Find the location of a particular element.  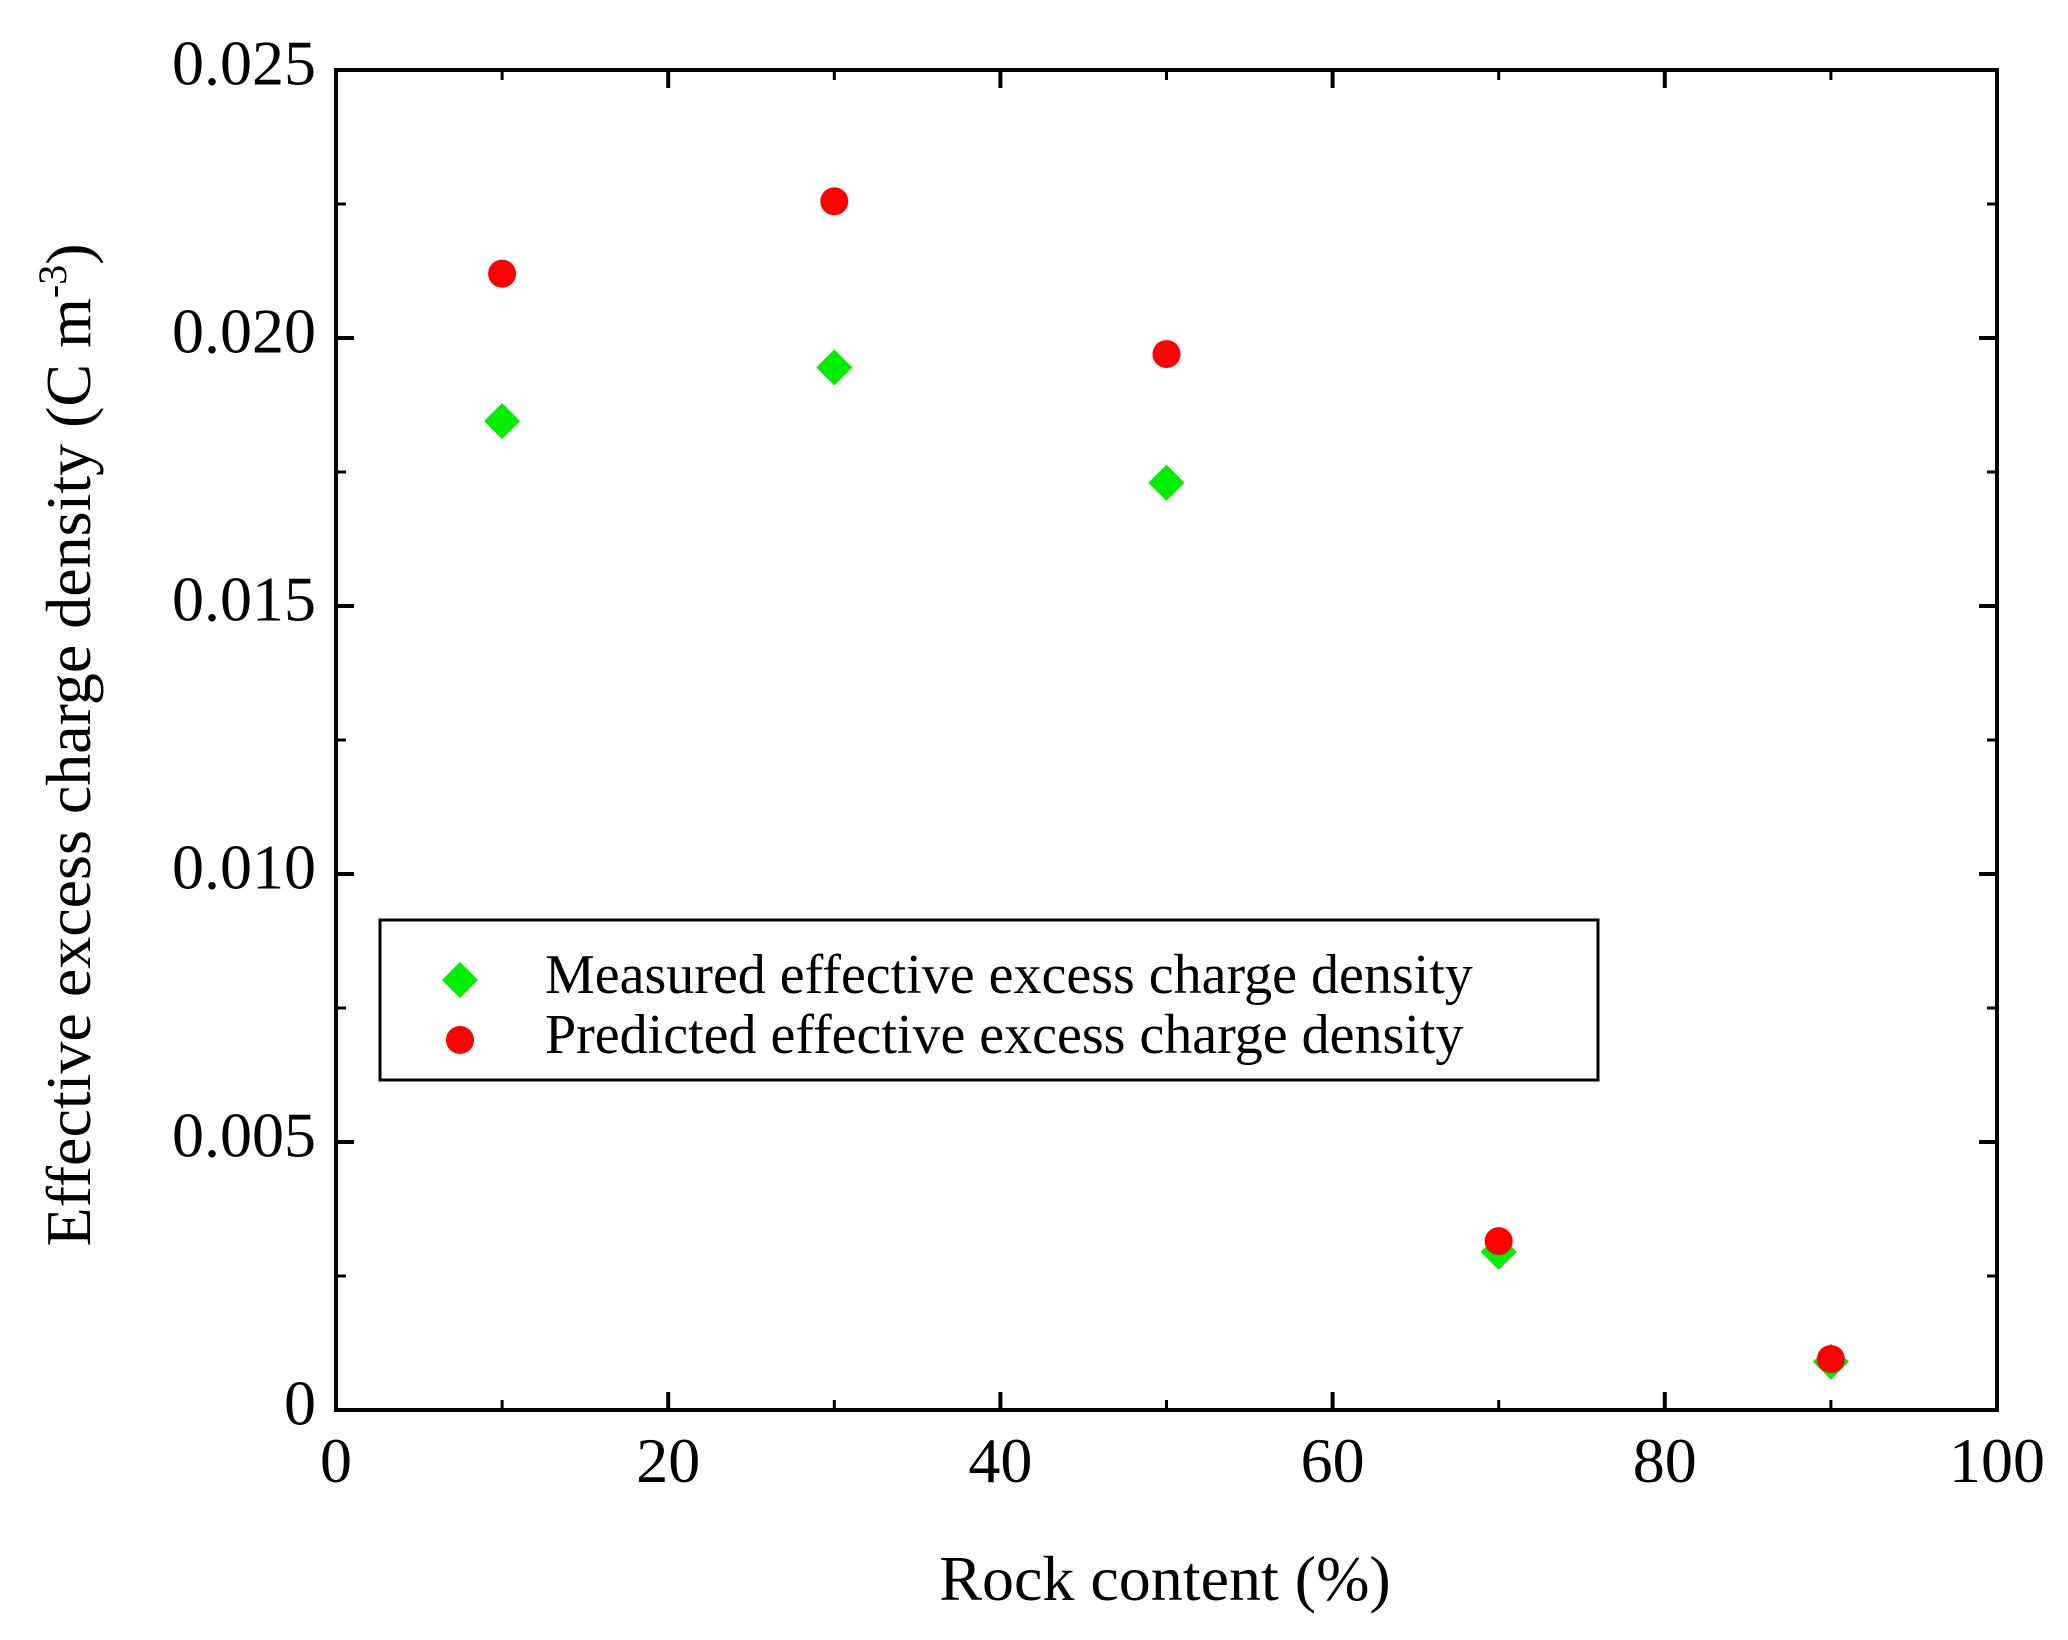

y-tick-label: 0 is located at coordinates (300, 1403).